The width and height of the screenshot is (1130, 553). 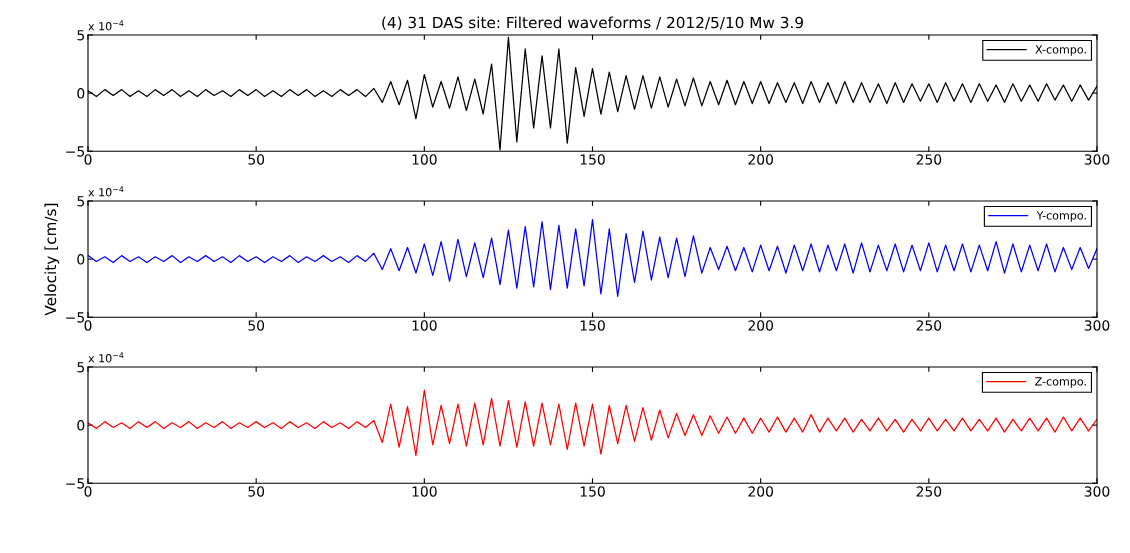 I want to click on legend-label: X-compo., so click(x=1060, y=50).